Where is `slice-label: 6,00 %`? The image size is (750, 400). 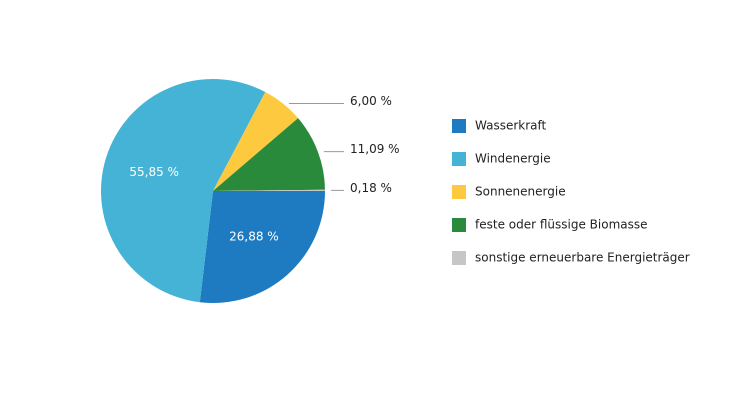
slice-label: 6,00 % is located at coordinates (371, 101).